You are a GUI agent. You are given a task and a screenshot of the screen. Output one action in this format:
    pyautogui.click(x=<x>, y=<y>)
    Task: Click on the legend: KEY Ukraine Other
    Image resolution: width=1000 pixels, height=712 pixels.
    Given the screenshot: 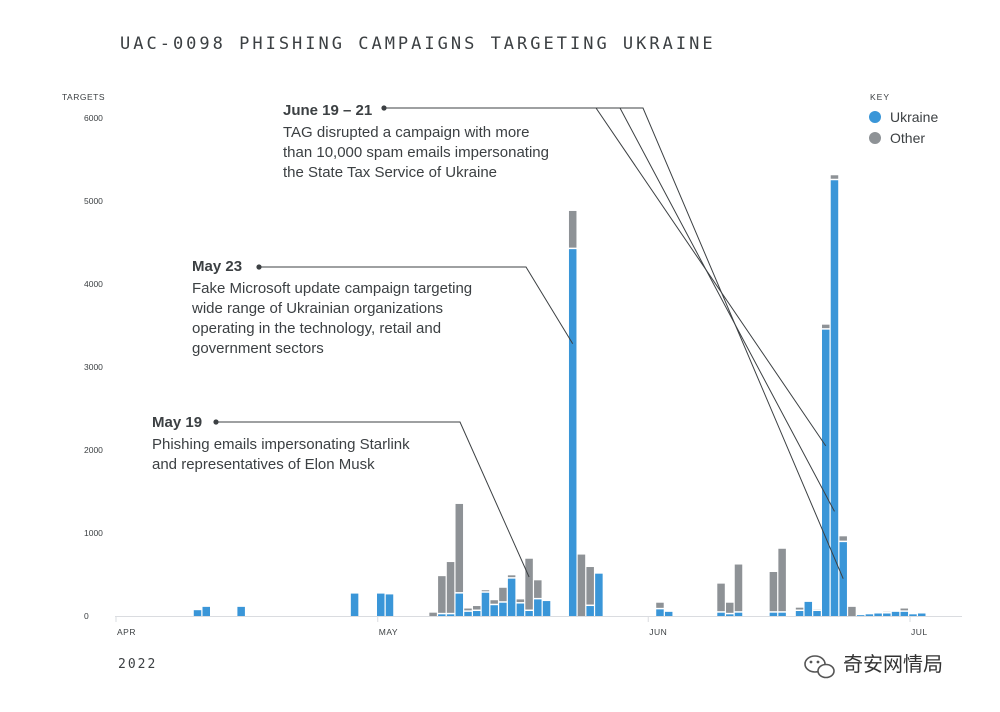 What is the action you would take?
    pyautogui.click(x=903, y=119)
    